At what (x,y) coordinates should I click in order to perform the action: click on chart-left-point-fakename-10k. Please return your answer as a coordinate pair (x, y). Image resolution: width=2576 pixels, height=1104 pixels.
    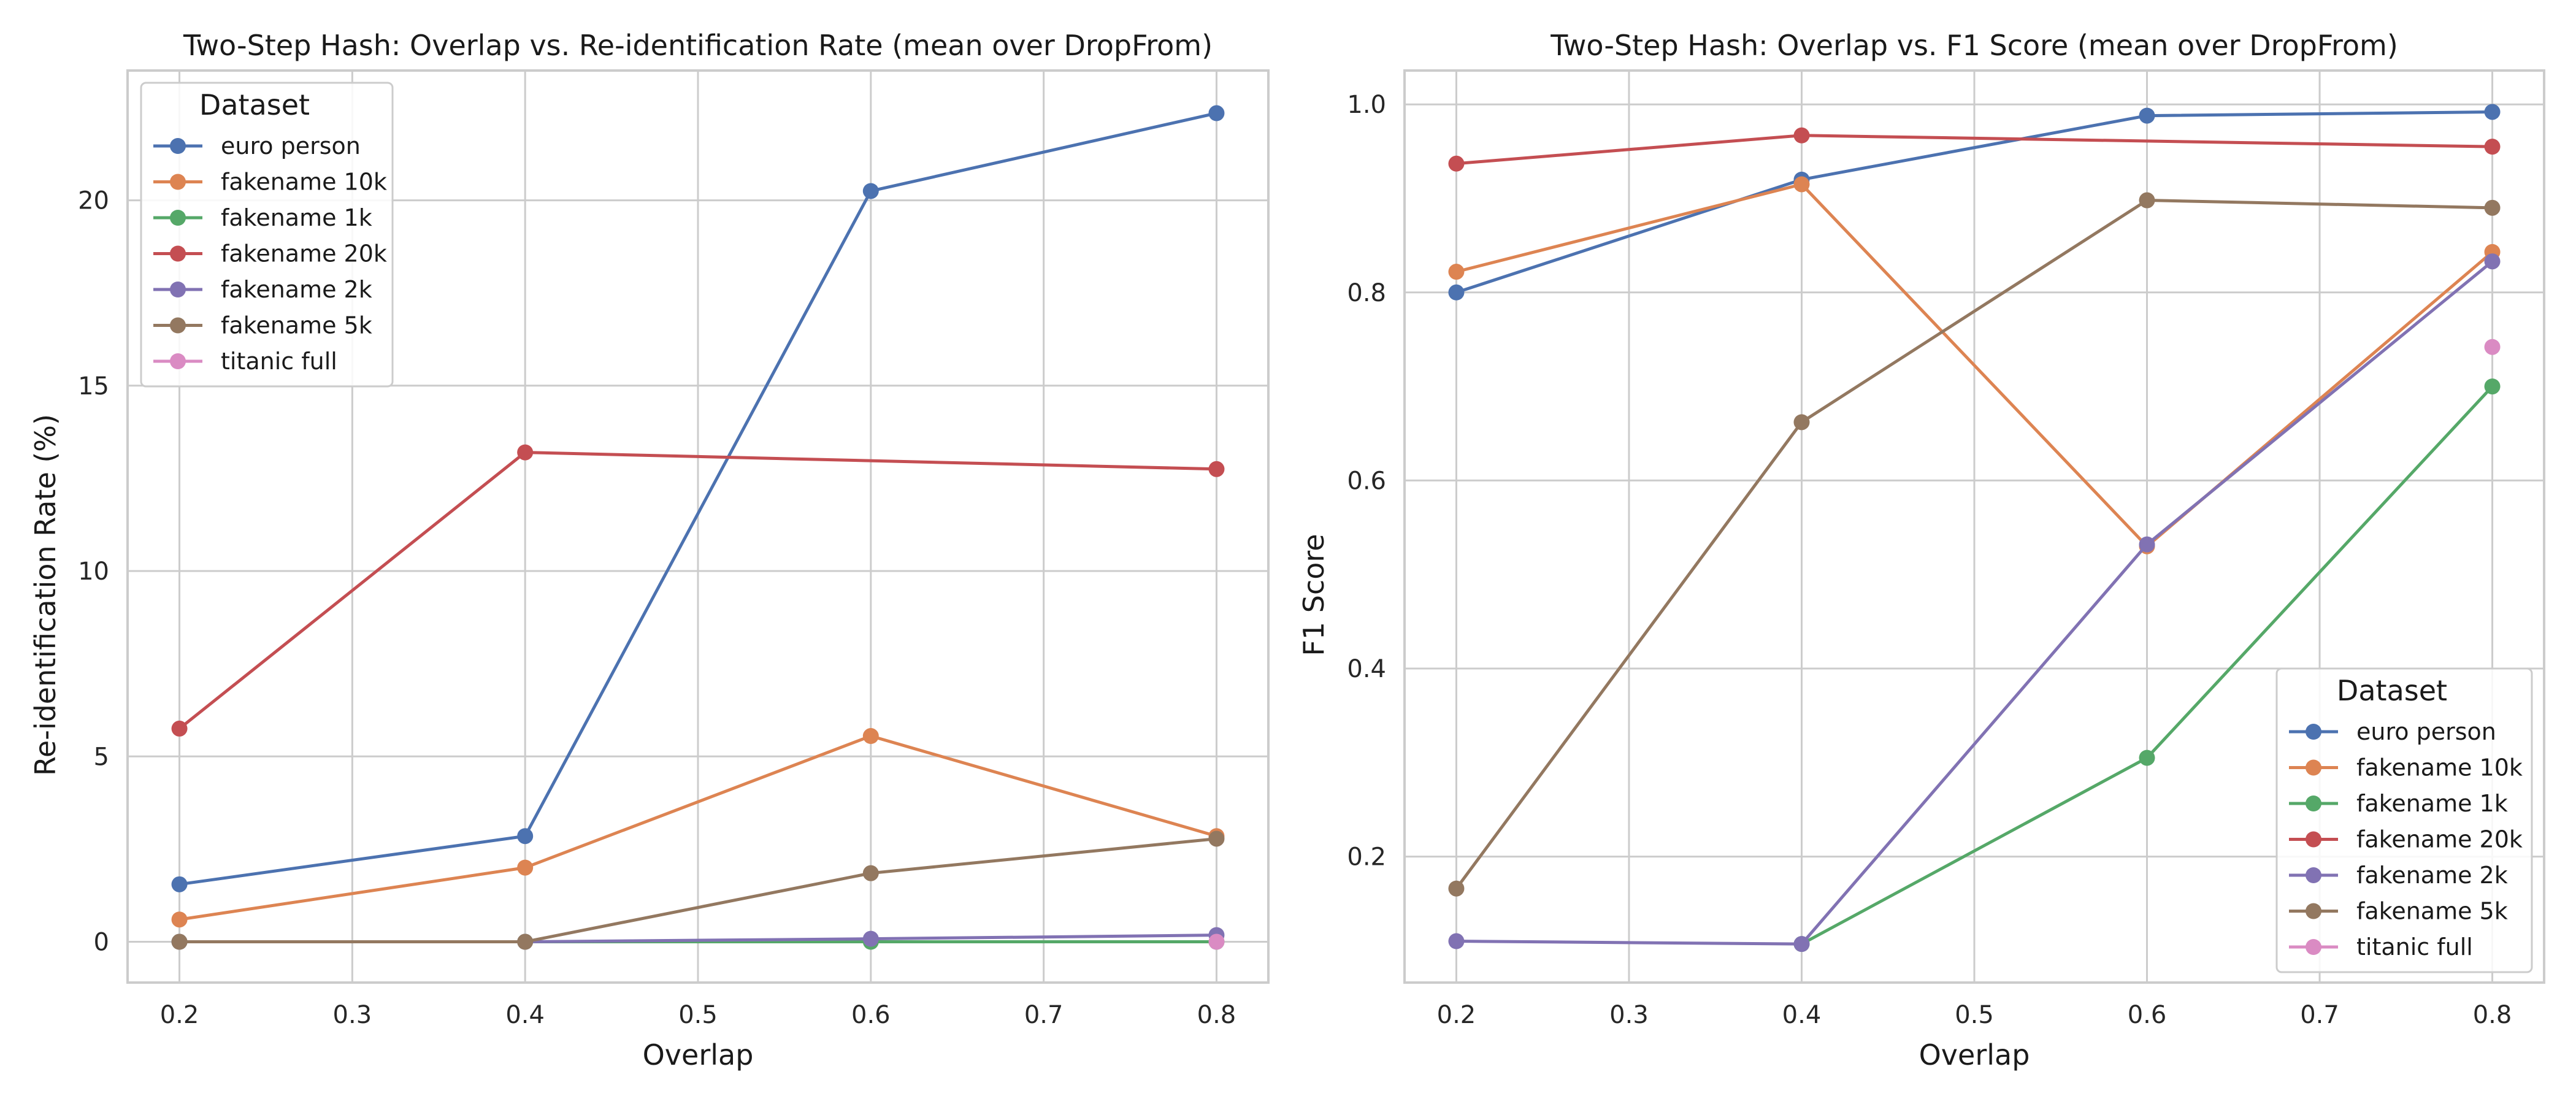
    Looking at the image, I should click on (870, 736).